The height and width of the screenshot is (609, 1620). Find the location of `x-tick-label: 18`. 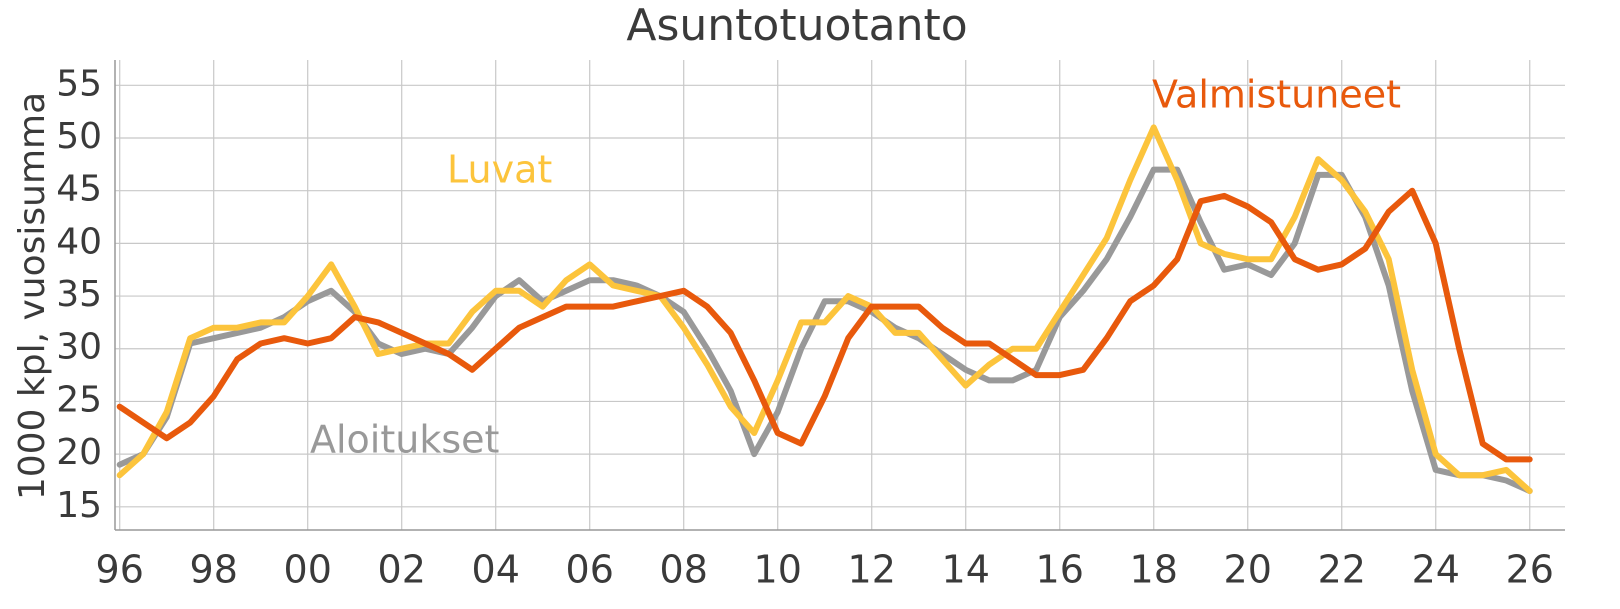

x-tick-label: 18 is located at coordinates (1154, 570).